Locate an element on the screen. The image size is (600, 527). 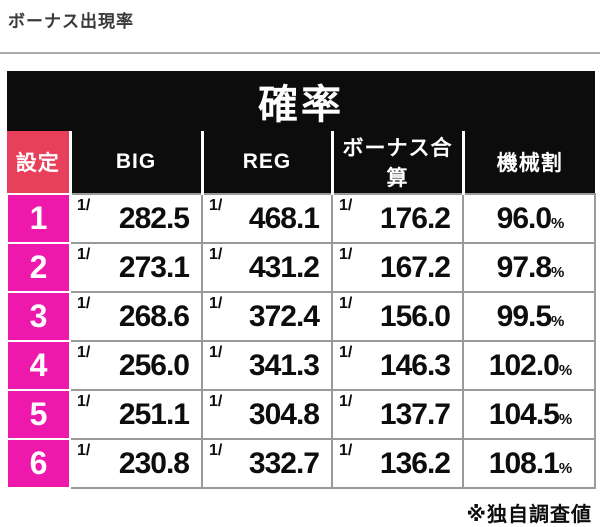
reg-cell: 1/468.1 is located at coordinates (267, 218).